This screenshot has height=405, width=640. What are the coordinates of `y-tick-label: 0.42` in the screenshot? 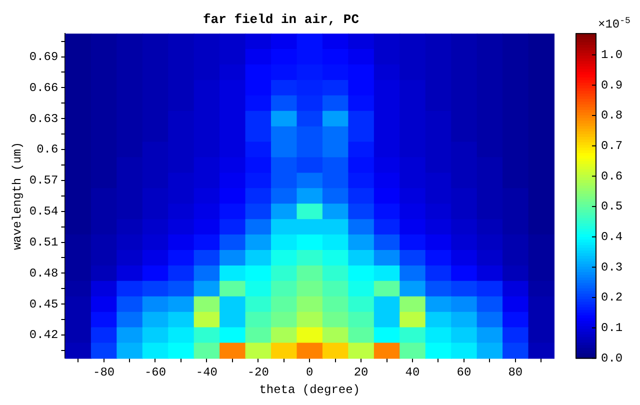 It's located at (43, 335).